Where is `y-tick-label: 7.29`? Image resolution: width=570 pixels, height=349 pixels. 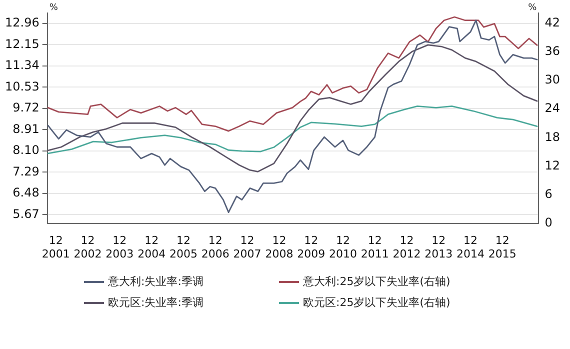 y-tick-label: 7.29 is located at coordinates (26, 171).